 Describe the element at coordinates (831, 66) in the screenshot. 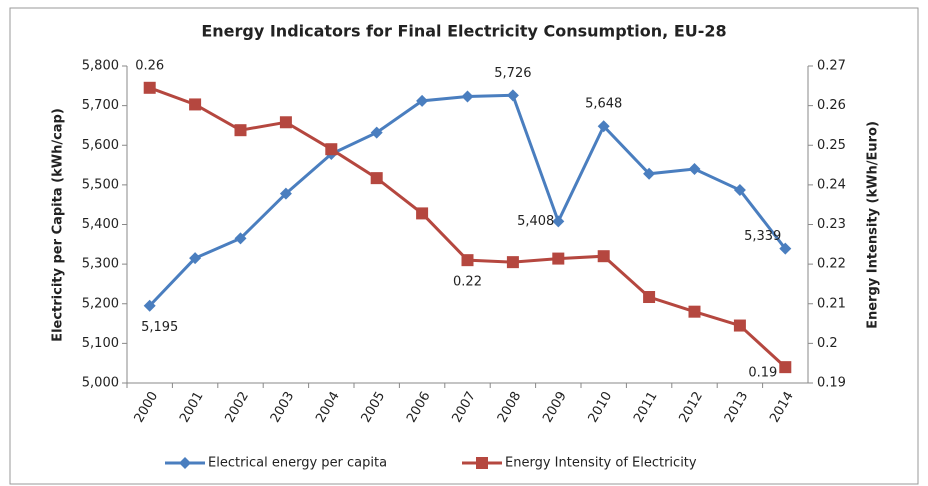

I see `y2-tick-label: 0.27` at that location.